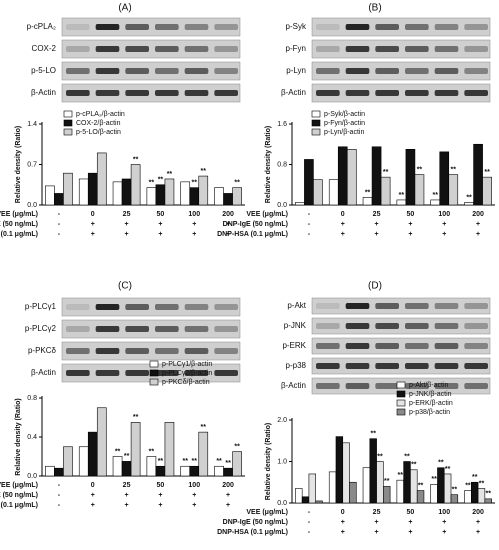  What do you see at coordinates (41, 26) in the screenshot?
I see `blot-label: p-cPLA₂` at bounding box center [41, 26].